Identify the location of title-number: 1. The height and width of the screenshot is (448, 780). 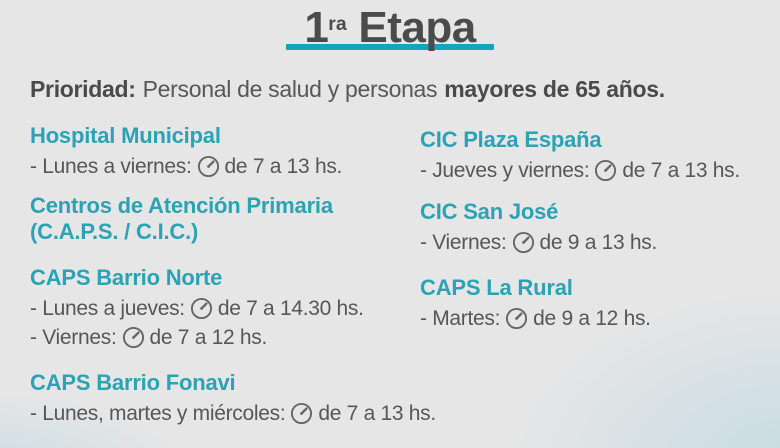
(316, 27).